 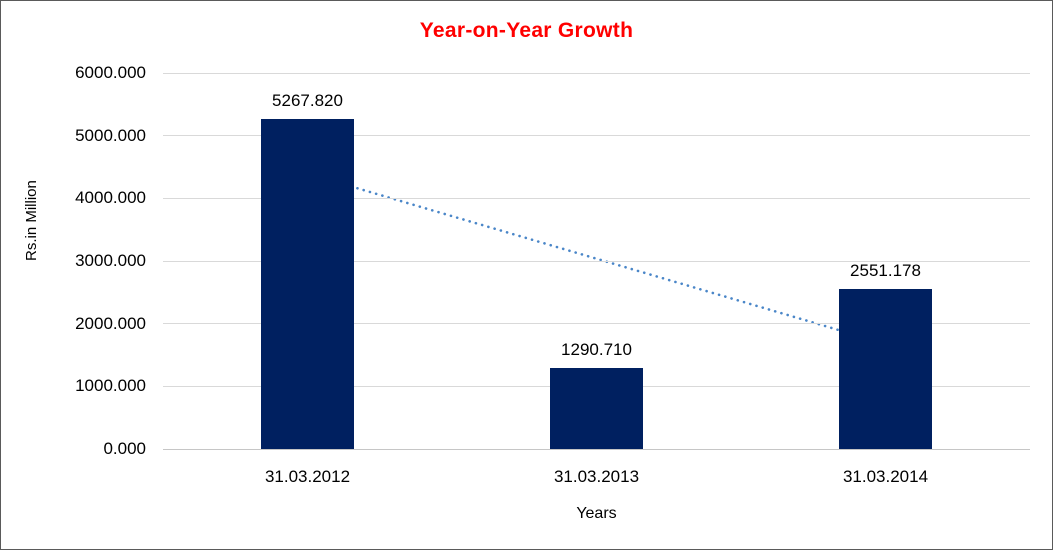 What do you see at coordinates (885, 476) in the screenshot?
I see `x-category-label: 31.03.2014` at bounding box center [885, 476].